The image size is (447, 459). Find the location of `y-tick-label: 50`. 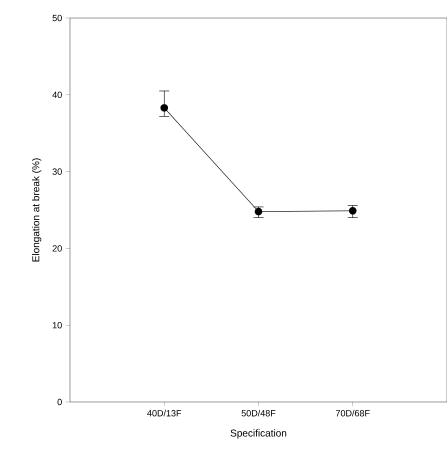

y-tick-label: 50 is located at coordinates (57, 18).